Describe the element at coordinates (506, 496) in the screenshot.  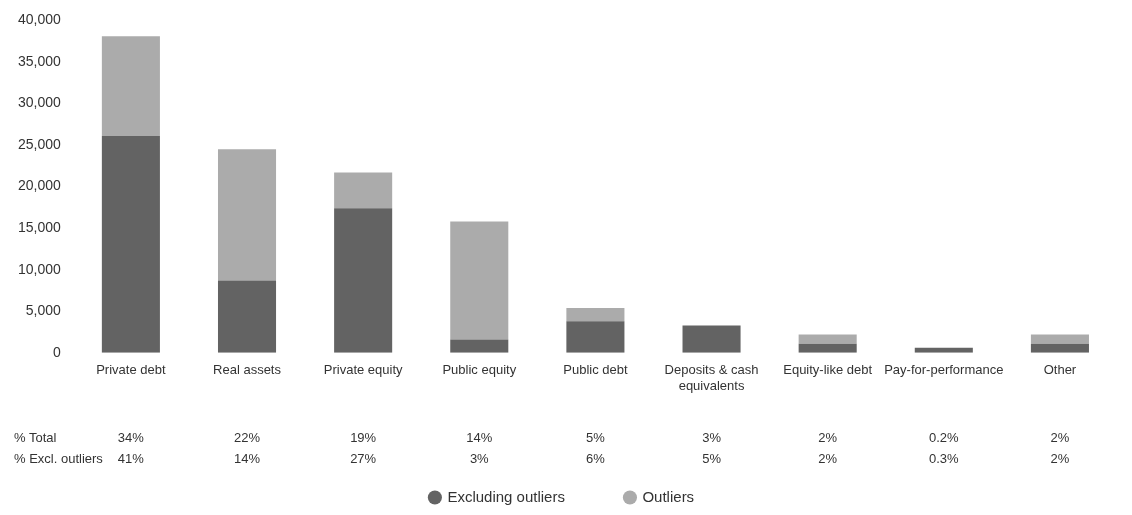
I see `legend-label: Excluding outliers` at that location.